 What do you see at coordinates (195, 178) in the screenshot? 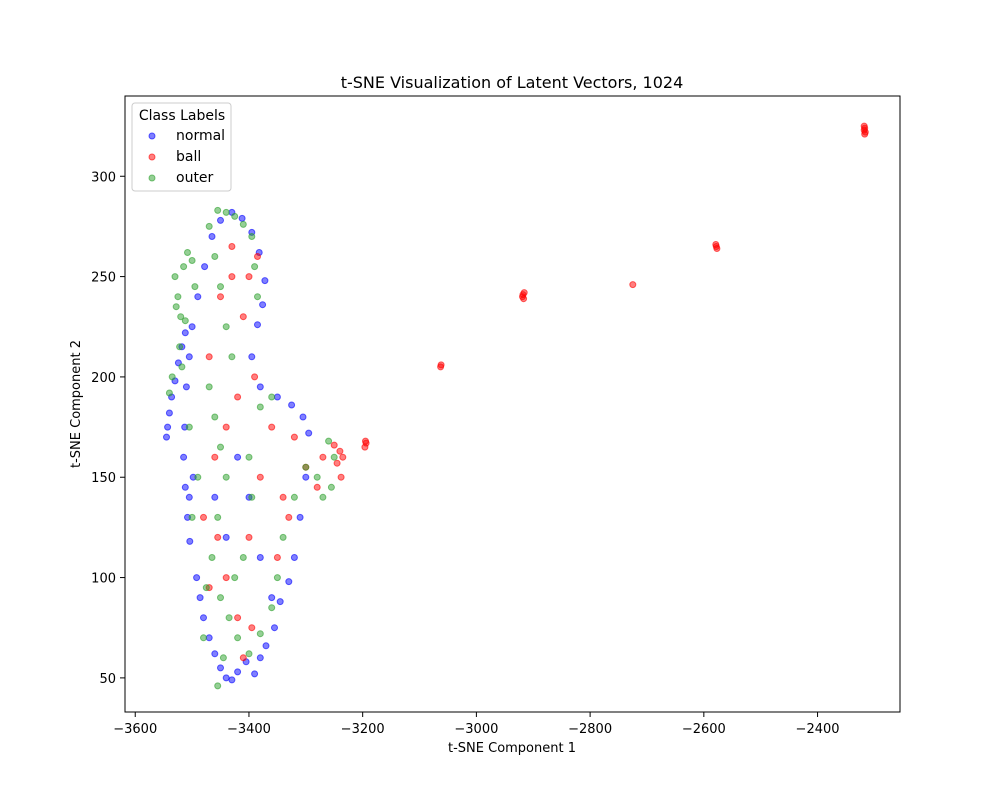
I see `legend-label-outer: outer` at bounding box center [195, 178].